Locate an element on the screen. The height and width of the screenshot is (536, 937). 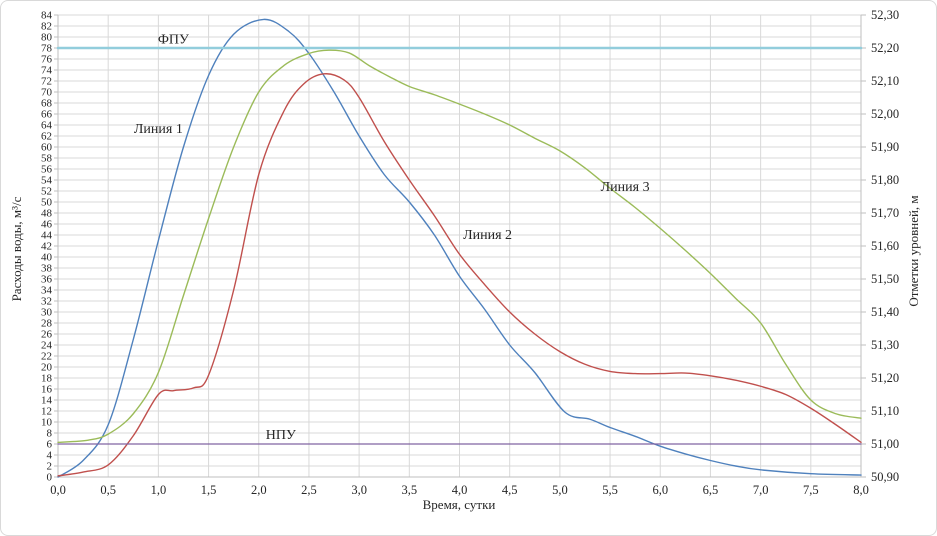
y-axis-left-tick-label: 78 is located at coordinates (47, 49).